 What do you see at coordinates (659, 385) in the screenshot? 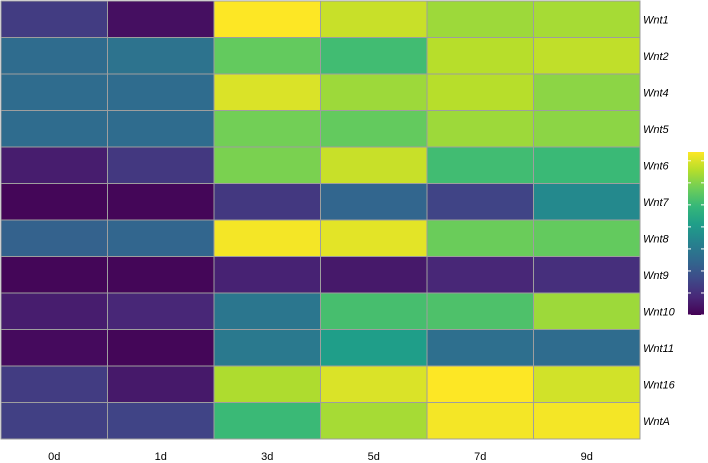
I see `row-label: Wnt16` at bounding box center [659, 385].